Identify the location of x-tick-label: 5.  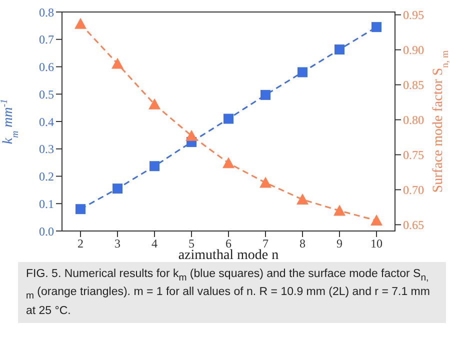
(191, 243).